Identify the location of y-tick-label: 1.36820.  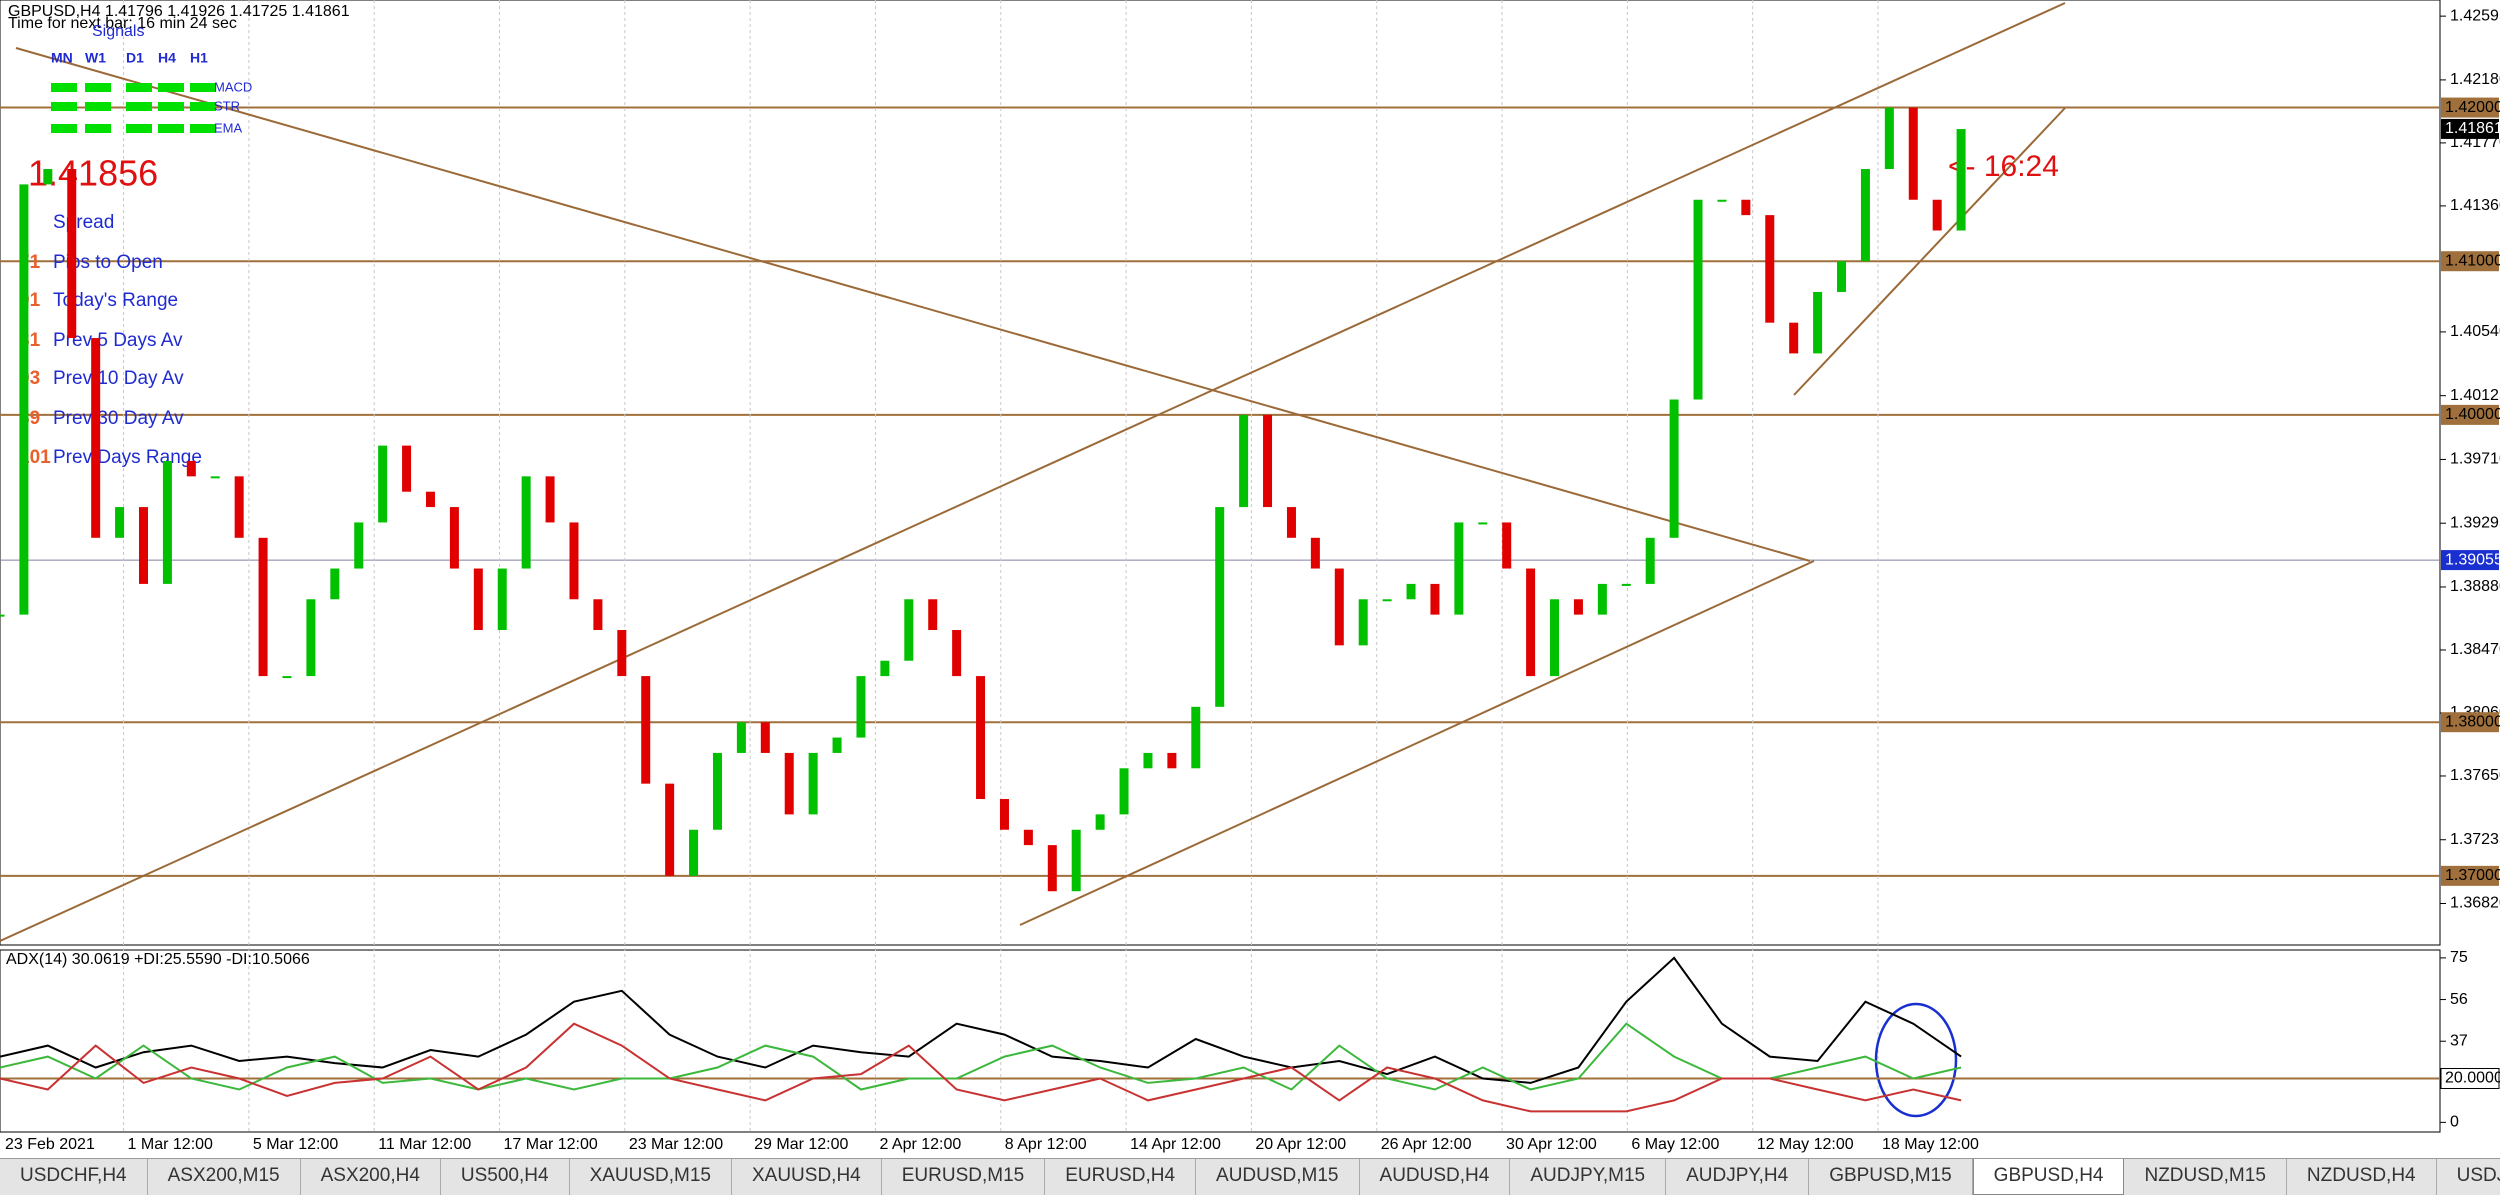
(2475, 903).